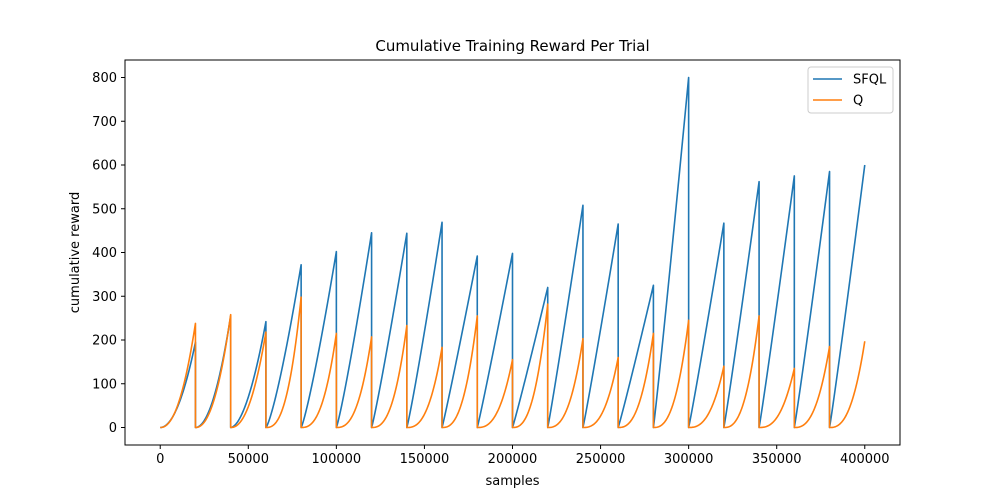  I want to click on legend-label-q: Q, so click(858, 101).